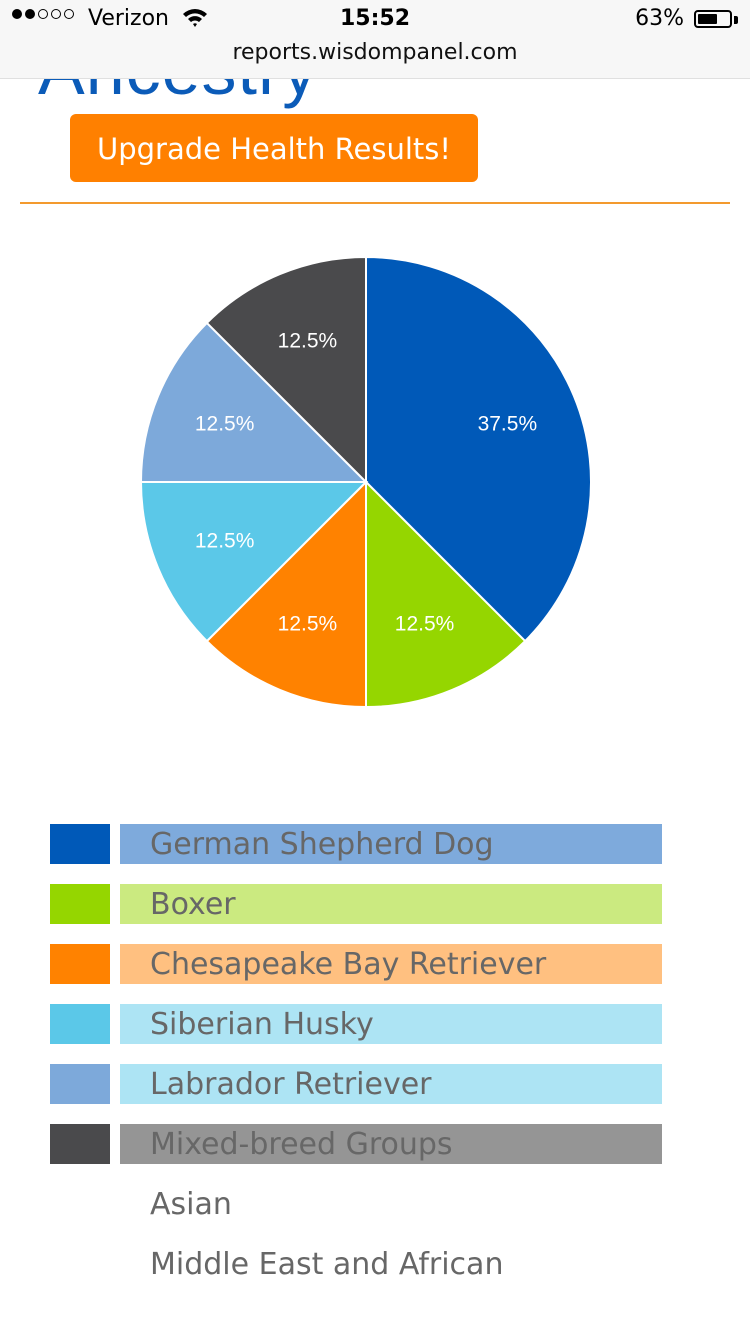  What do you see at coordinates (713, 19) in the screenshot?
I see `battery-icon` at bounding box center [713, 19].